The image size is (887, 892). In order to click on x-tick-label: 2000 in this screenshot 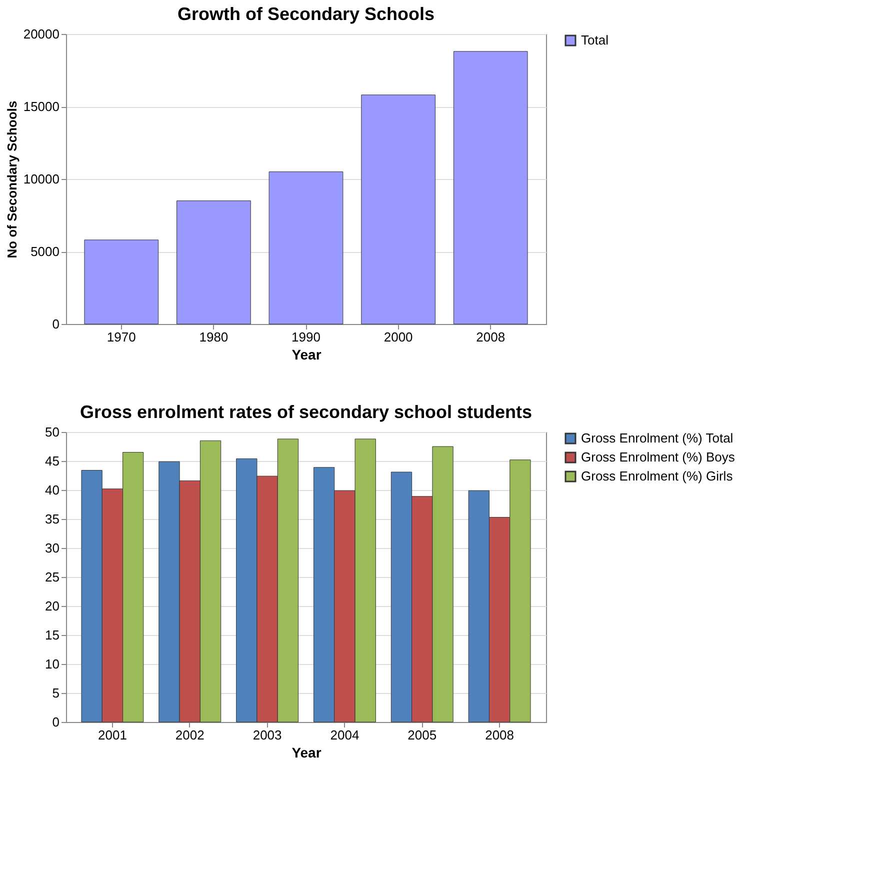, I will do `click(398, 337)`.